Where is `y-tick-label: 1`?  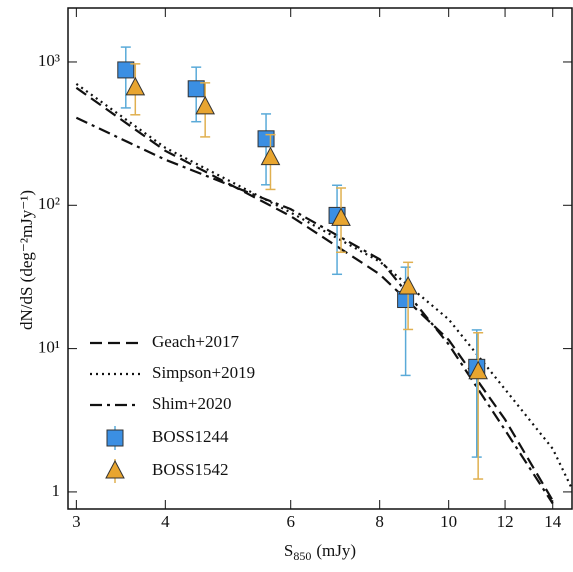 y-tick-label: 1 is located at coordinates (56, 490).